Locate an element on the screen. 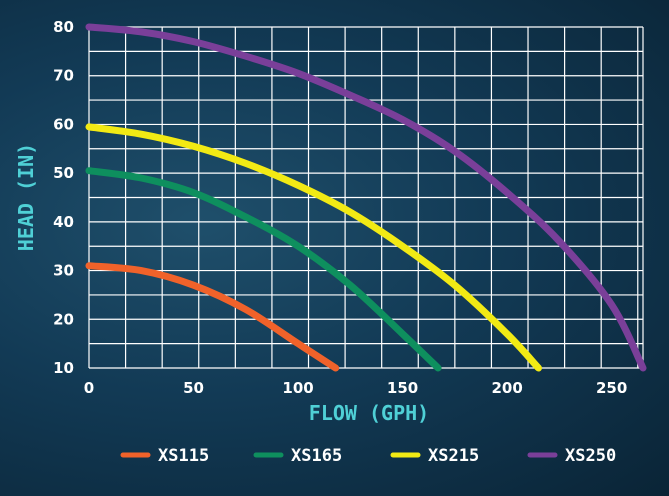 The width and height of the screenshot is (669, 496). x-axis-title: FLOW (GPH) is located at coordinates (369, 413).